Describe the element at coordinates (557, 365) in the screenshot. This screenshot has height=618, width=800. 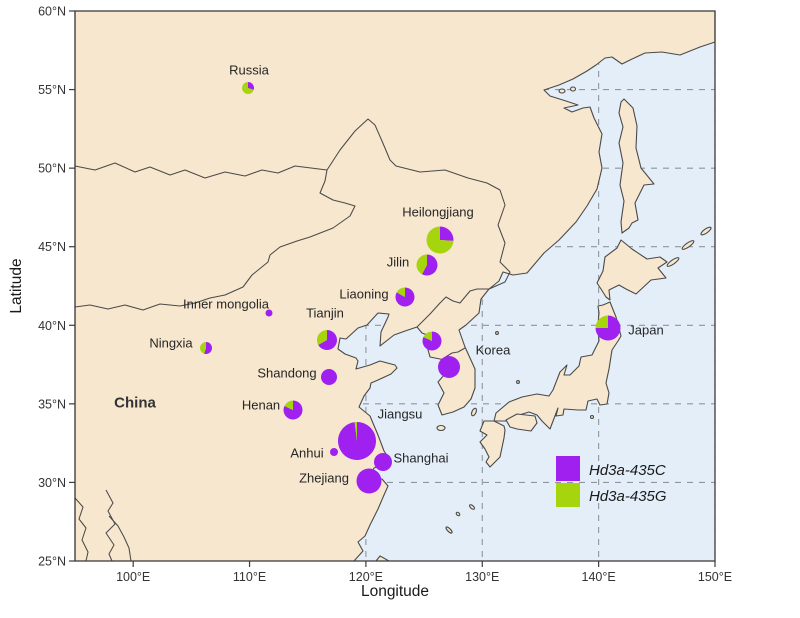
I see `honshu-island` at that location.